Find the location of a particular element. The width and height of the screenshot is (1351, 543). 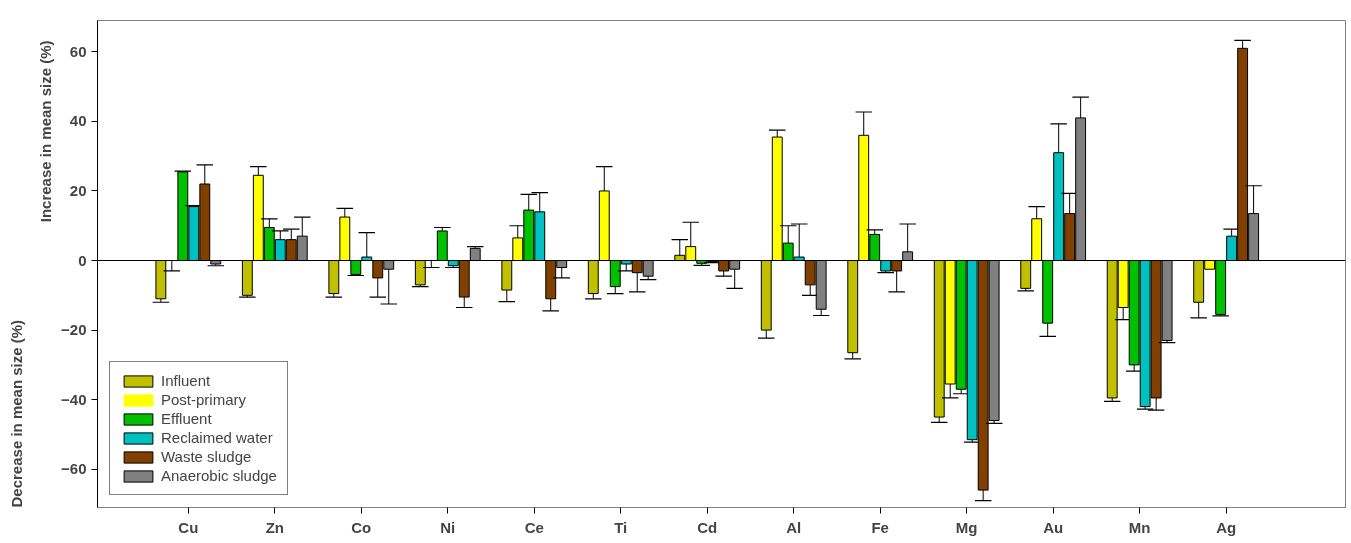

x-tick-label: Au is located at coordinates (1053, 527).